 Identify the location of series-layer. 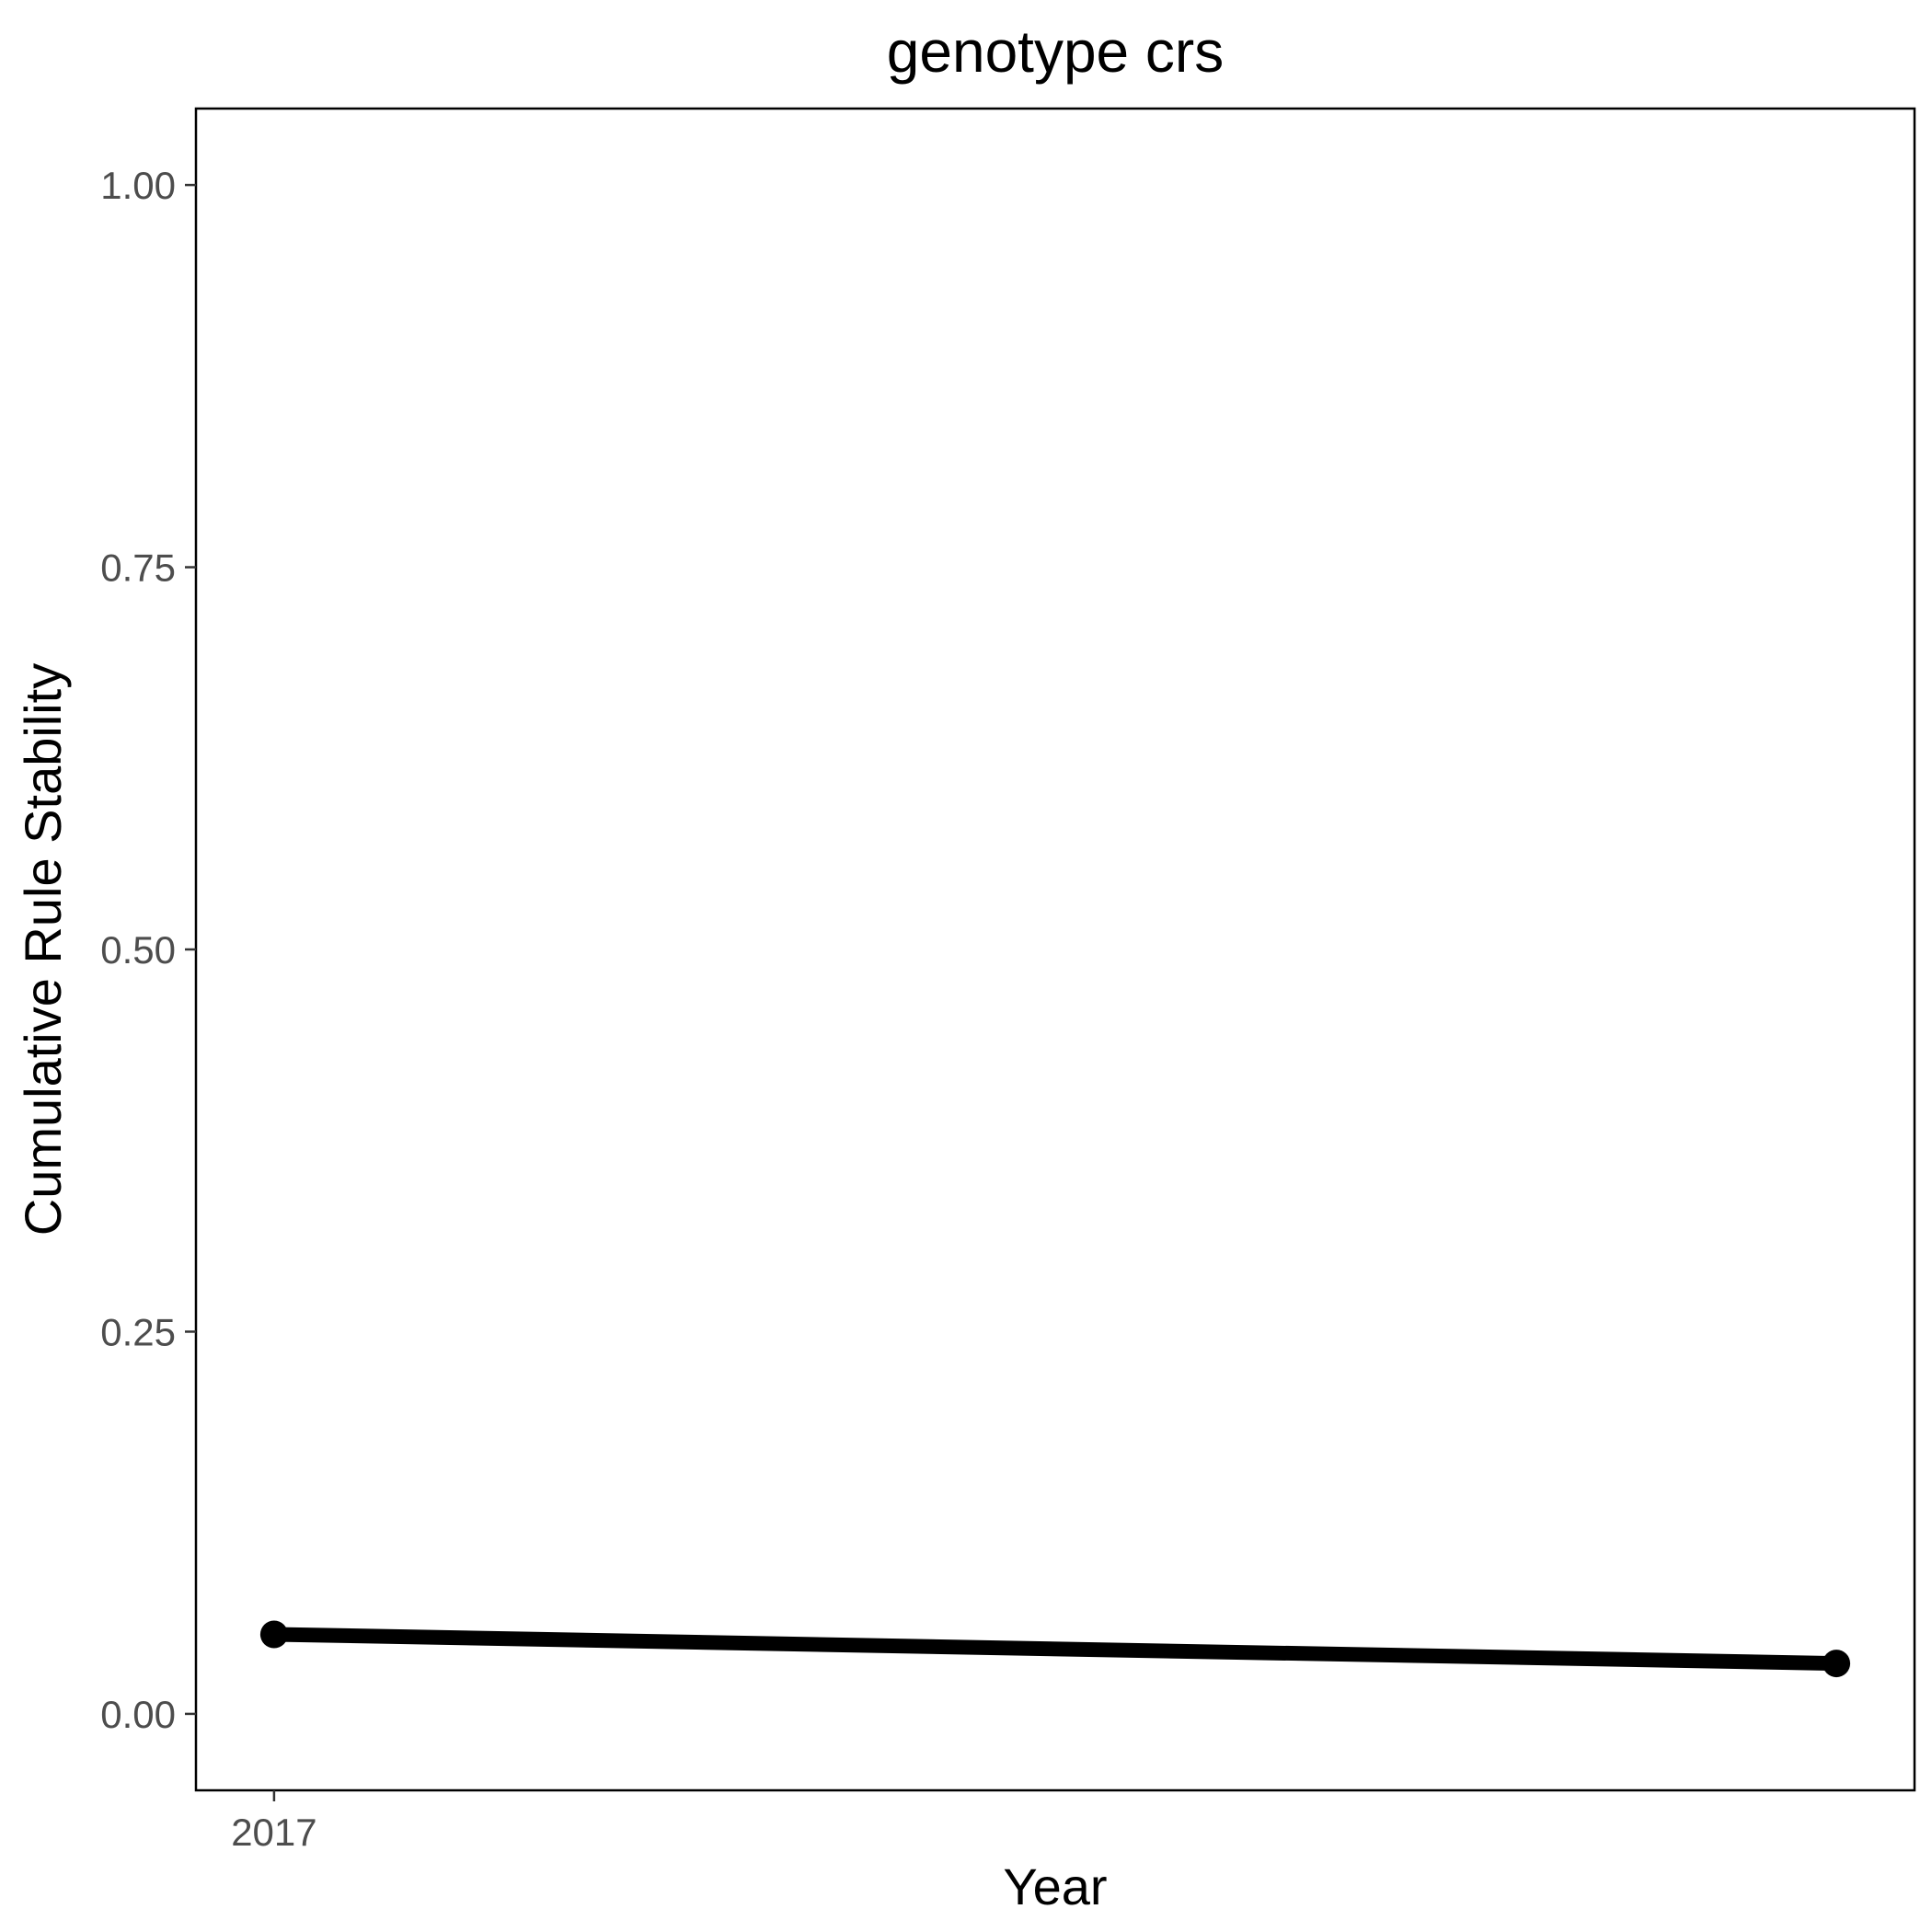
(1055, 1649).